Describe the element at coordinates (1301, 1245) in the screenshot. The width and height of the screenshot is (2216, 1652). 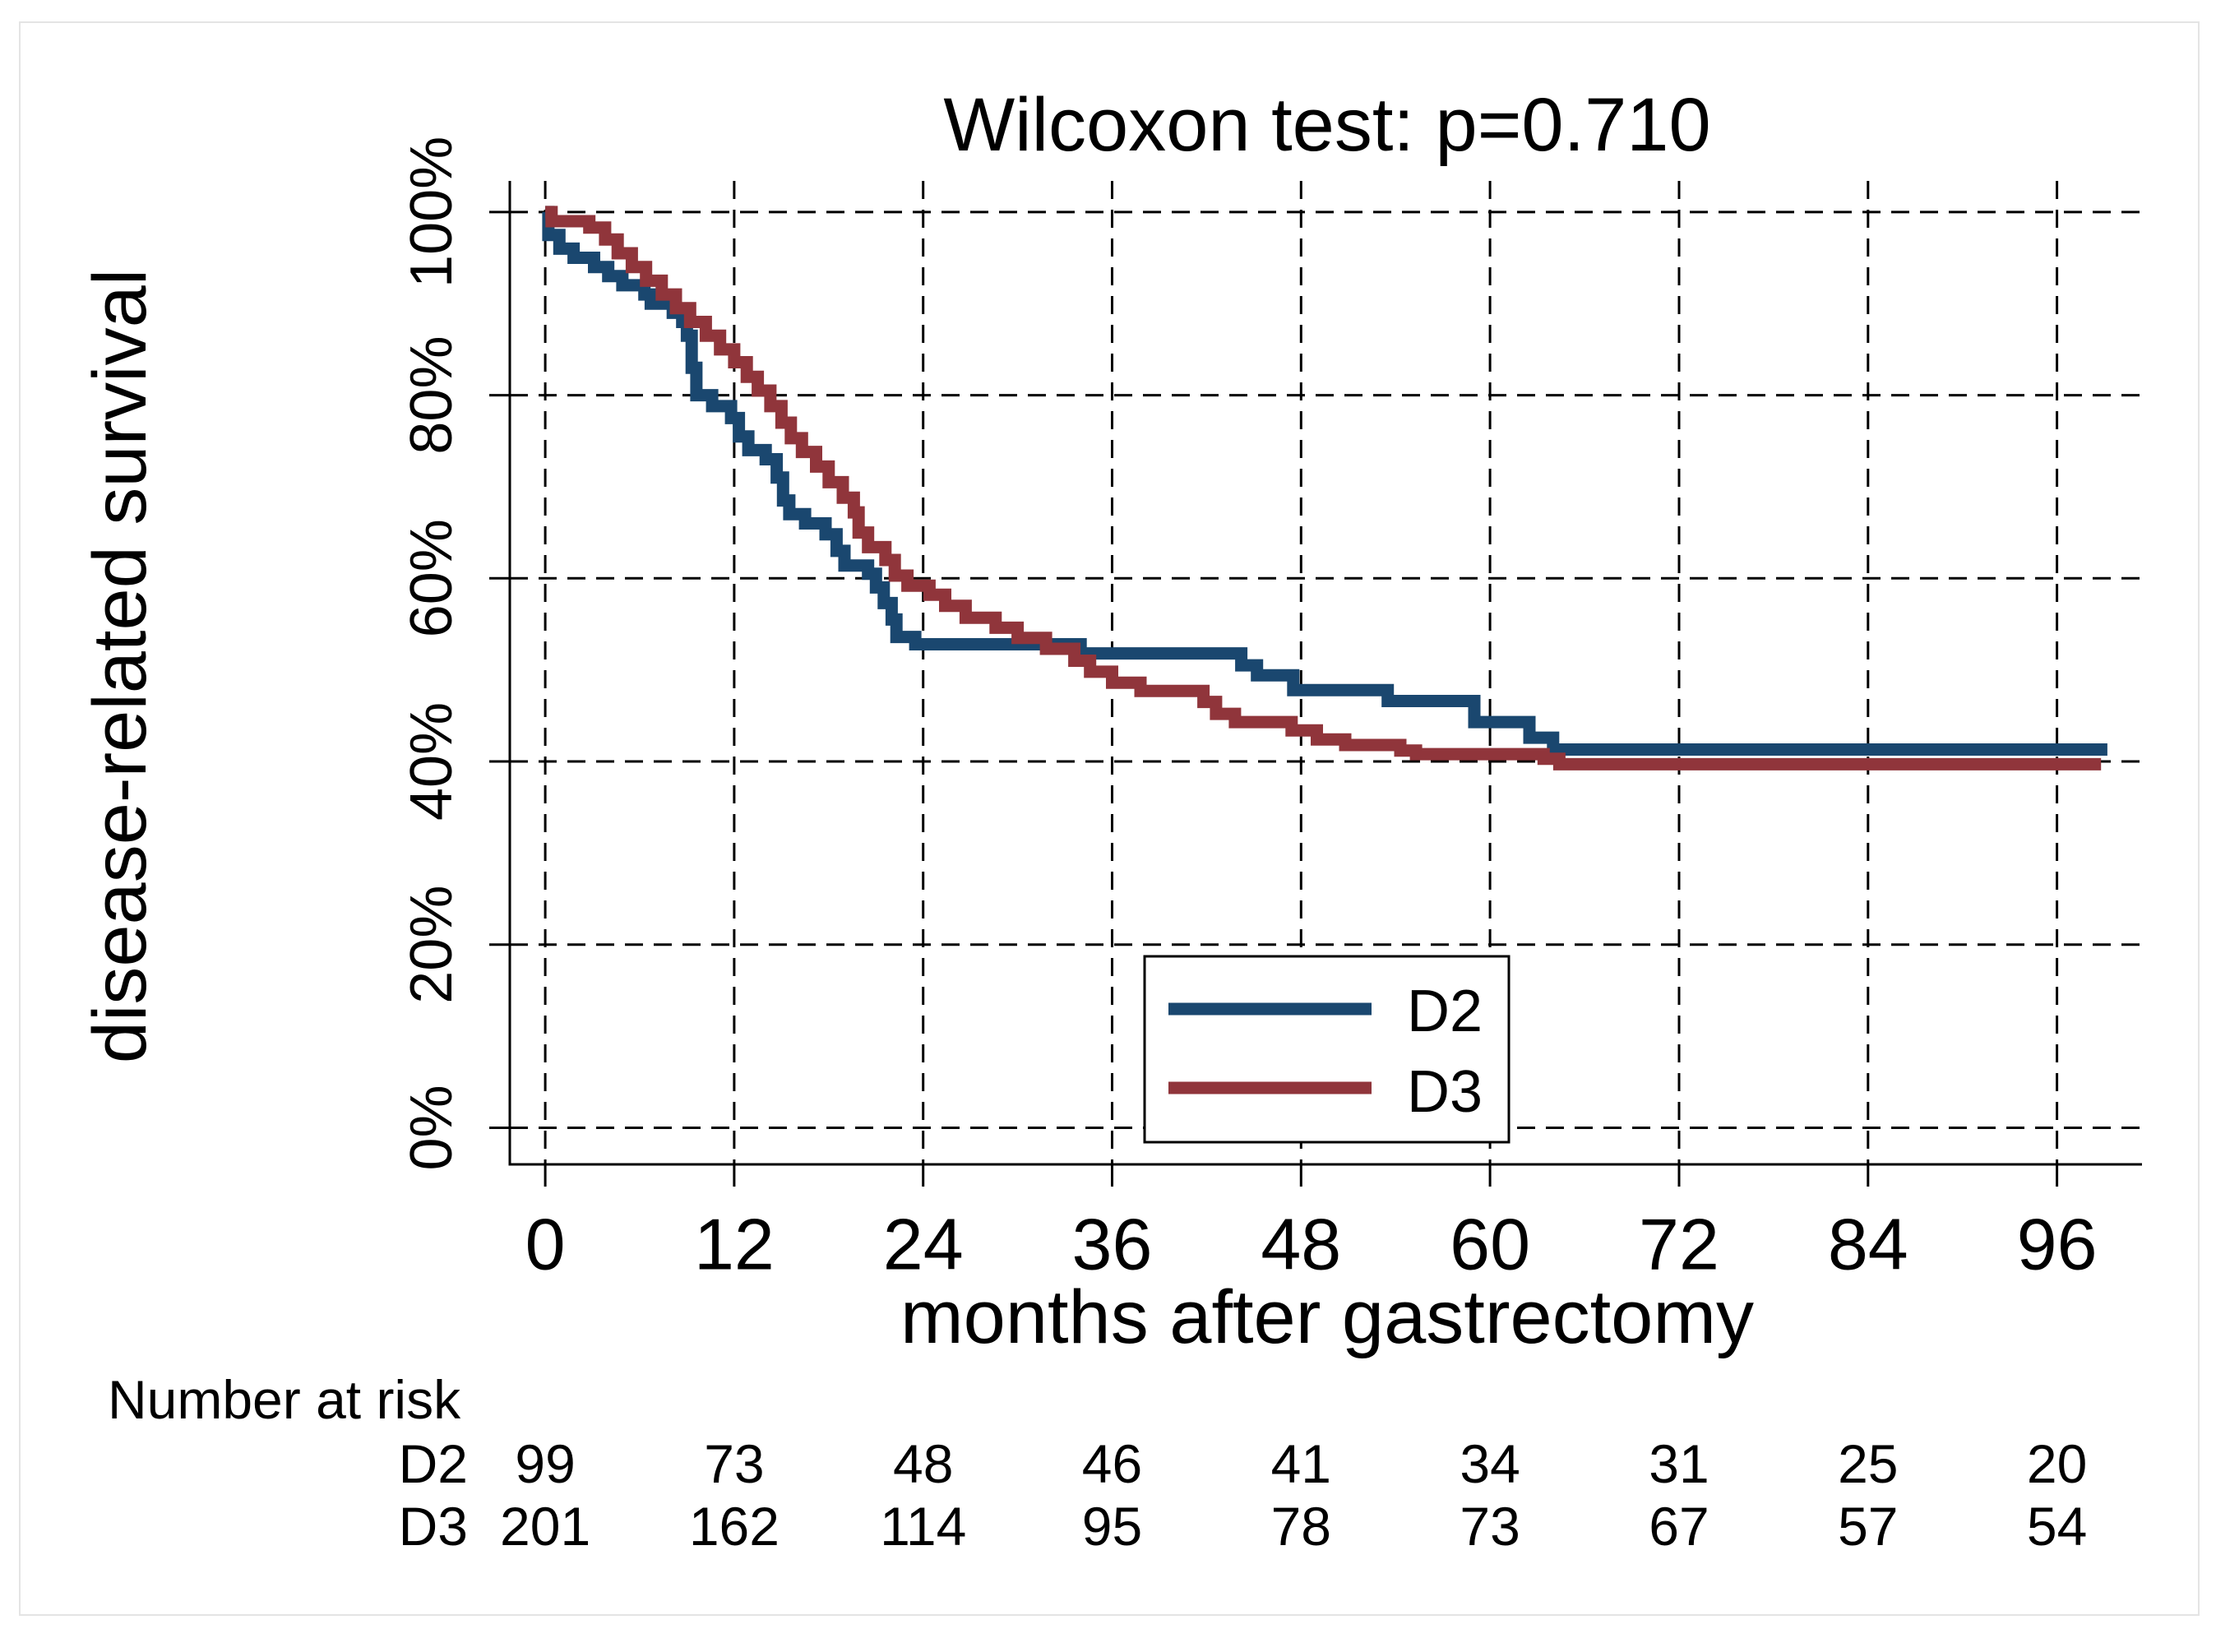
I see `x-tick-label: 48` at that location.